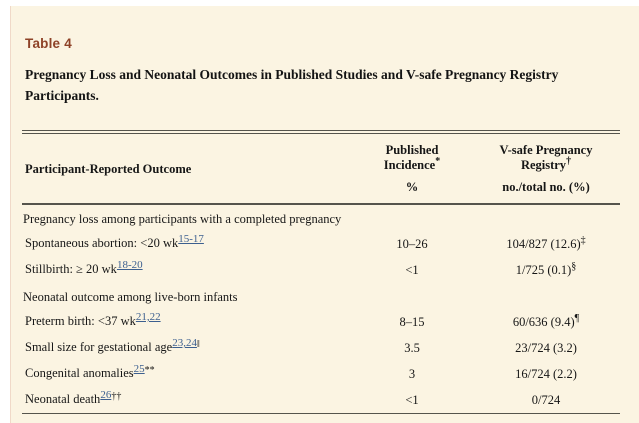 The height and width of the screenshot is (423, 639). I want to click on col-header-published-incidence: Published Incidence* %, so click(412, 168).